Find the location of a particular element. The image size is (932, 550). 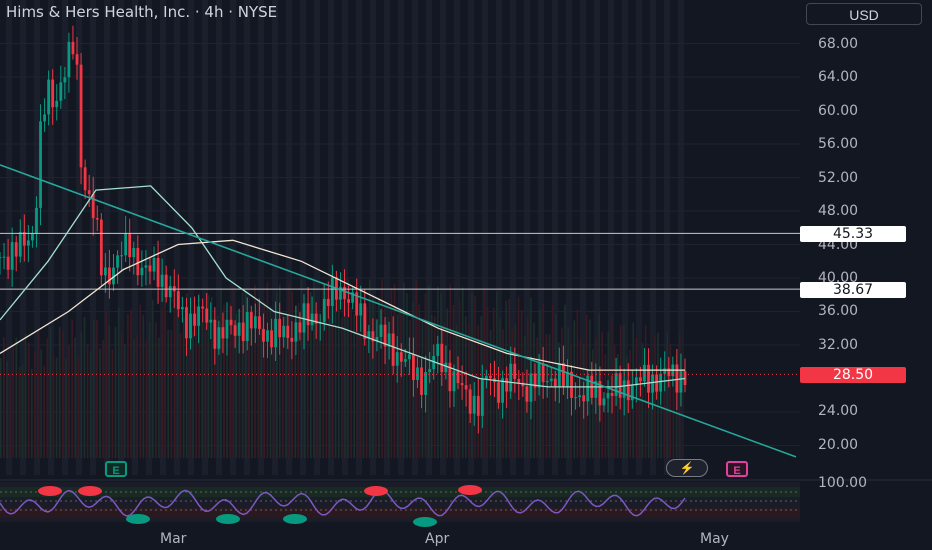

last-price-tag: 28.50 is located at coordinates (853, 375).